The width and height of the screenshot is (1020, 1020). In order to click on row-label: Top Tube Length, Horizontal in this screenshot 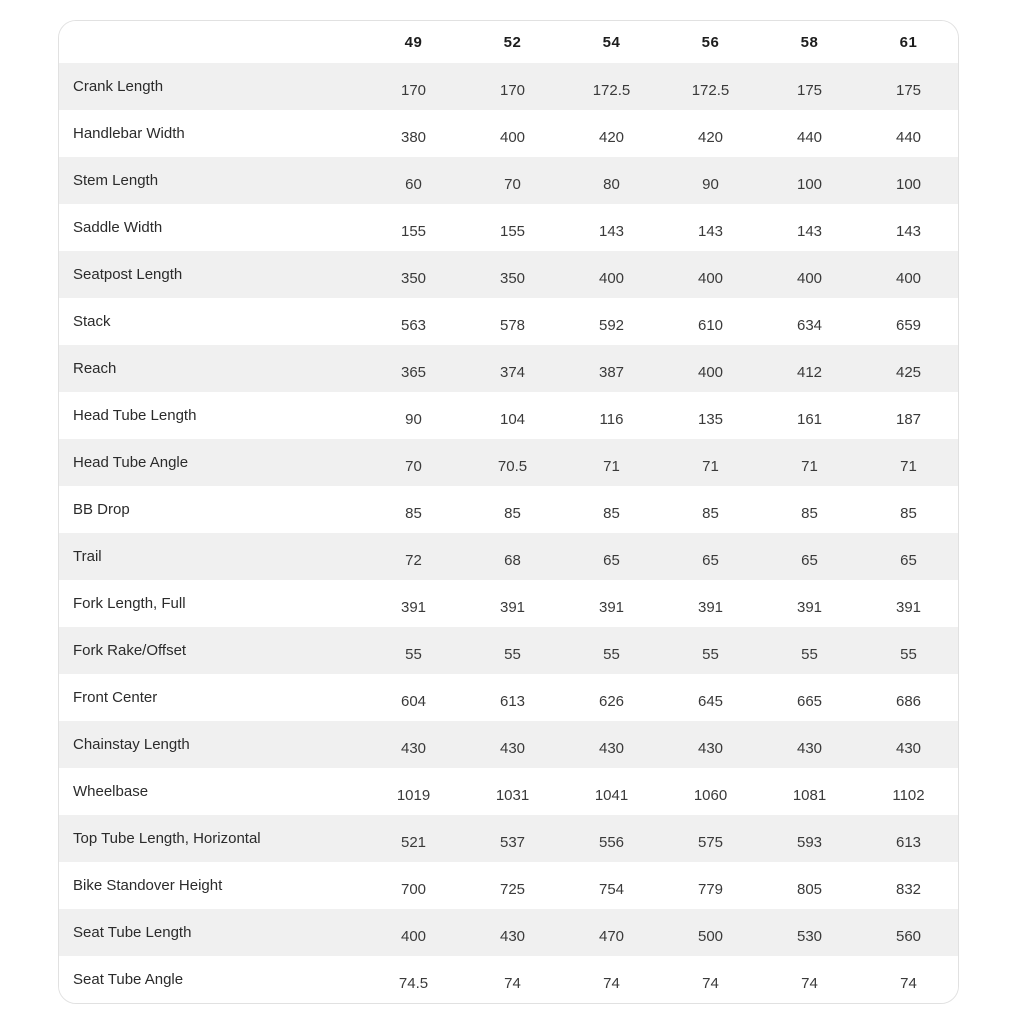, I will do `click(167, 838)`.